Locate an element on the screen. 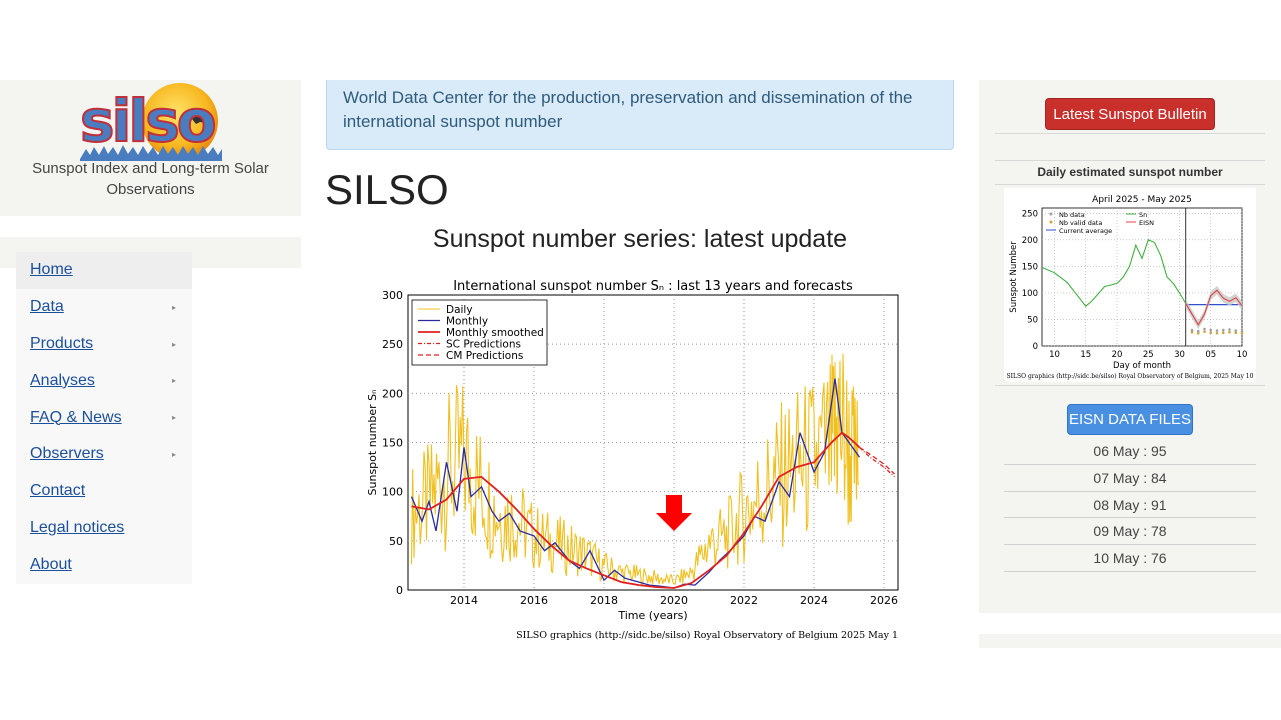 Image resolution: width=1281 pixels, height=720 pixels. x-tick-label: 2022 is located at coordinates (744, 600).